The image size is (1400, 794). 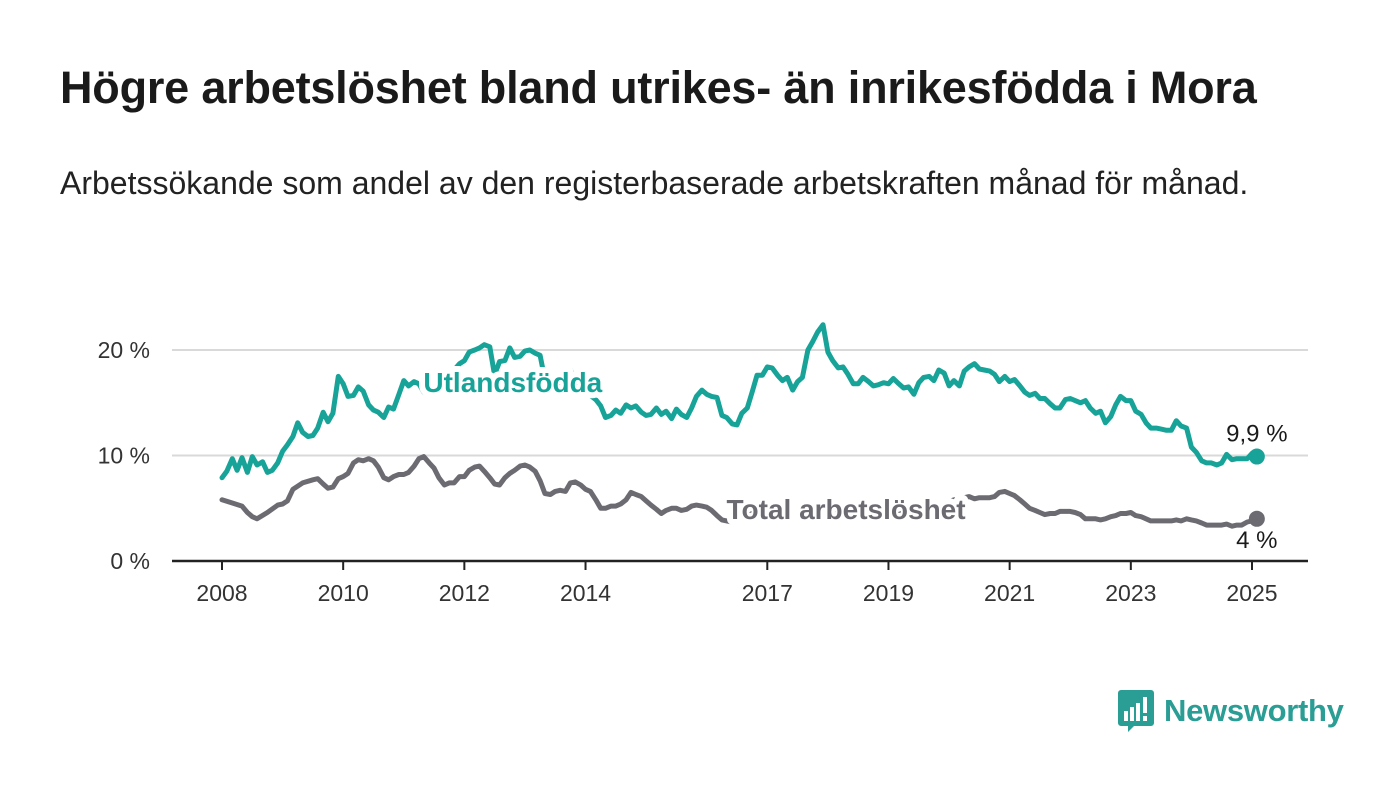 What do you see at coordinates (1130, 593) in the screenshot?
I see `x-tick-label: 2023` at bounding box center [1130, 593].